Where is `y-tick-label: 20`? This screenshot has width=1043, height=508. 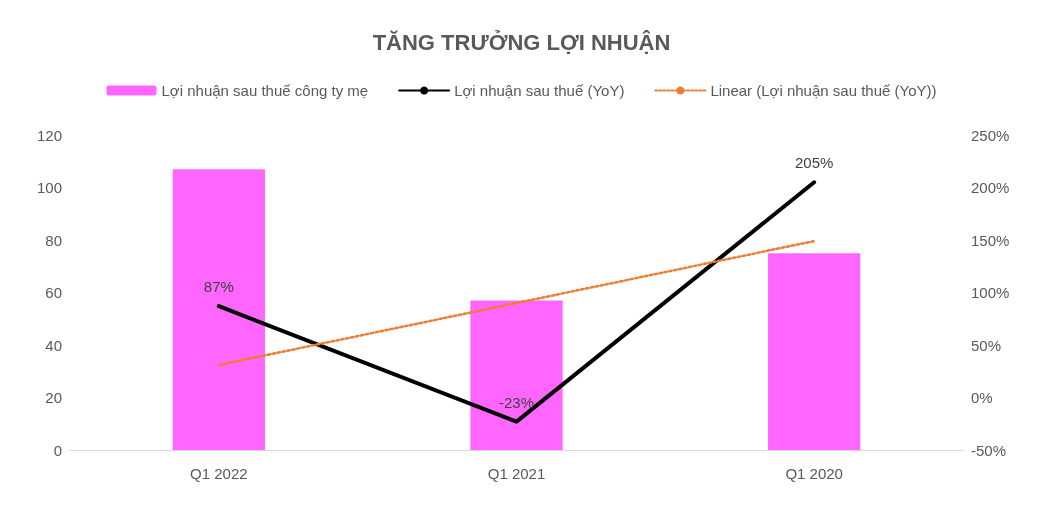
y-tick-label: 20 is located at coordinates (53, 397).